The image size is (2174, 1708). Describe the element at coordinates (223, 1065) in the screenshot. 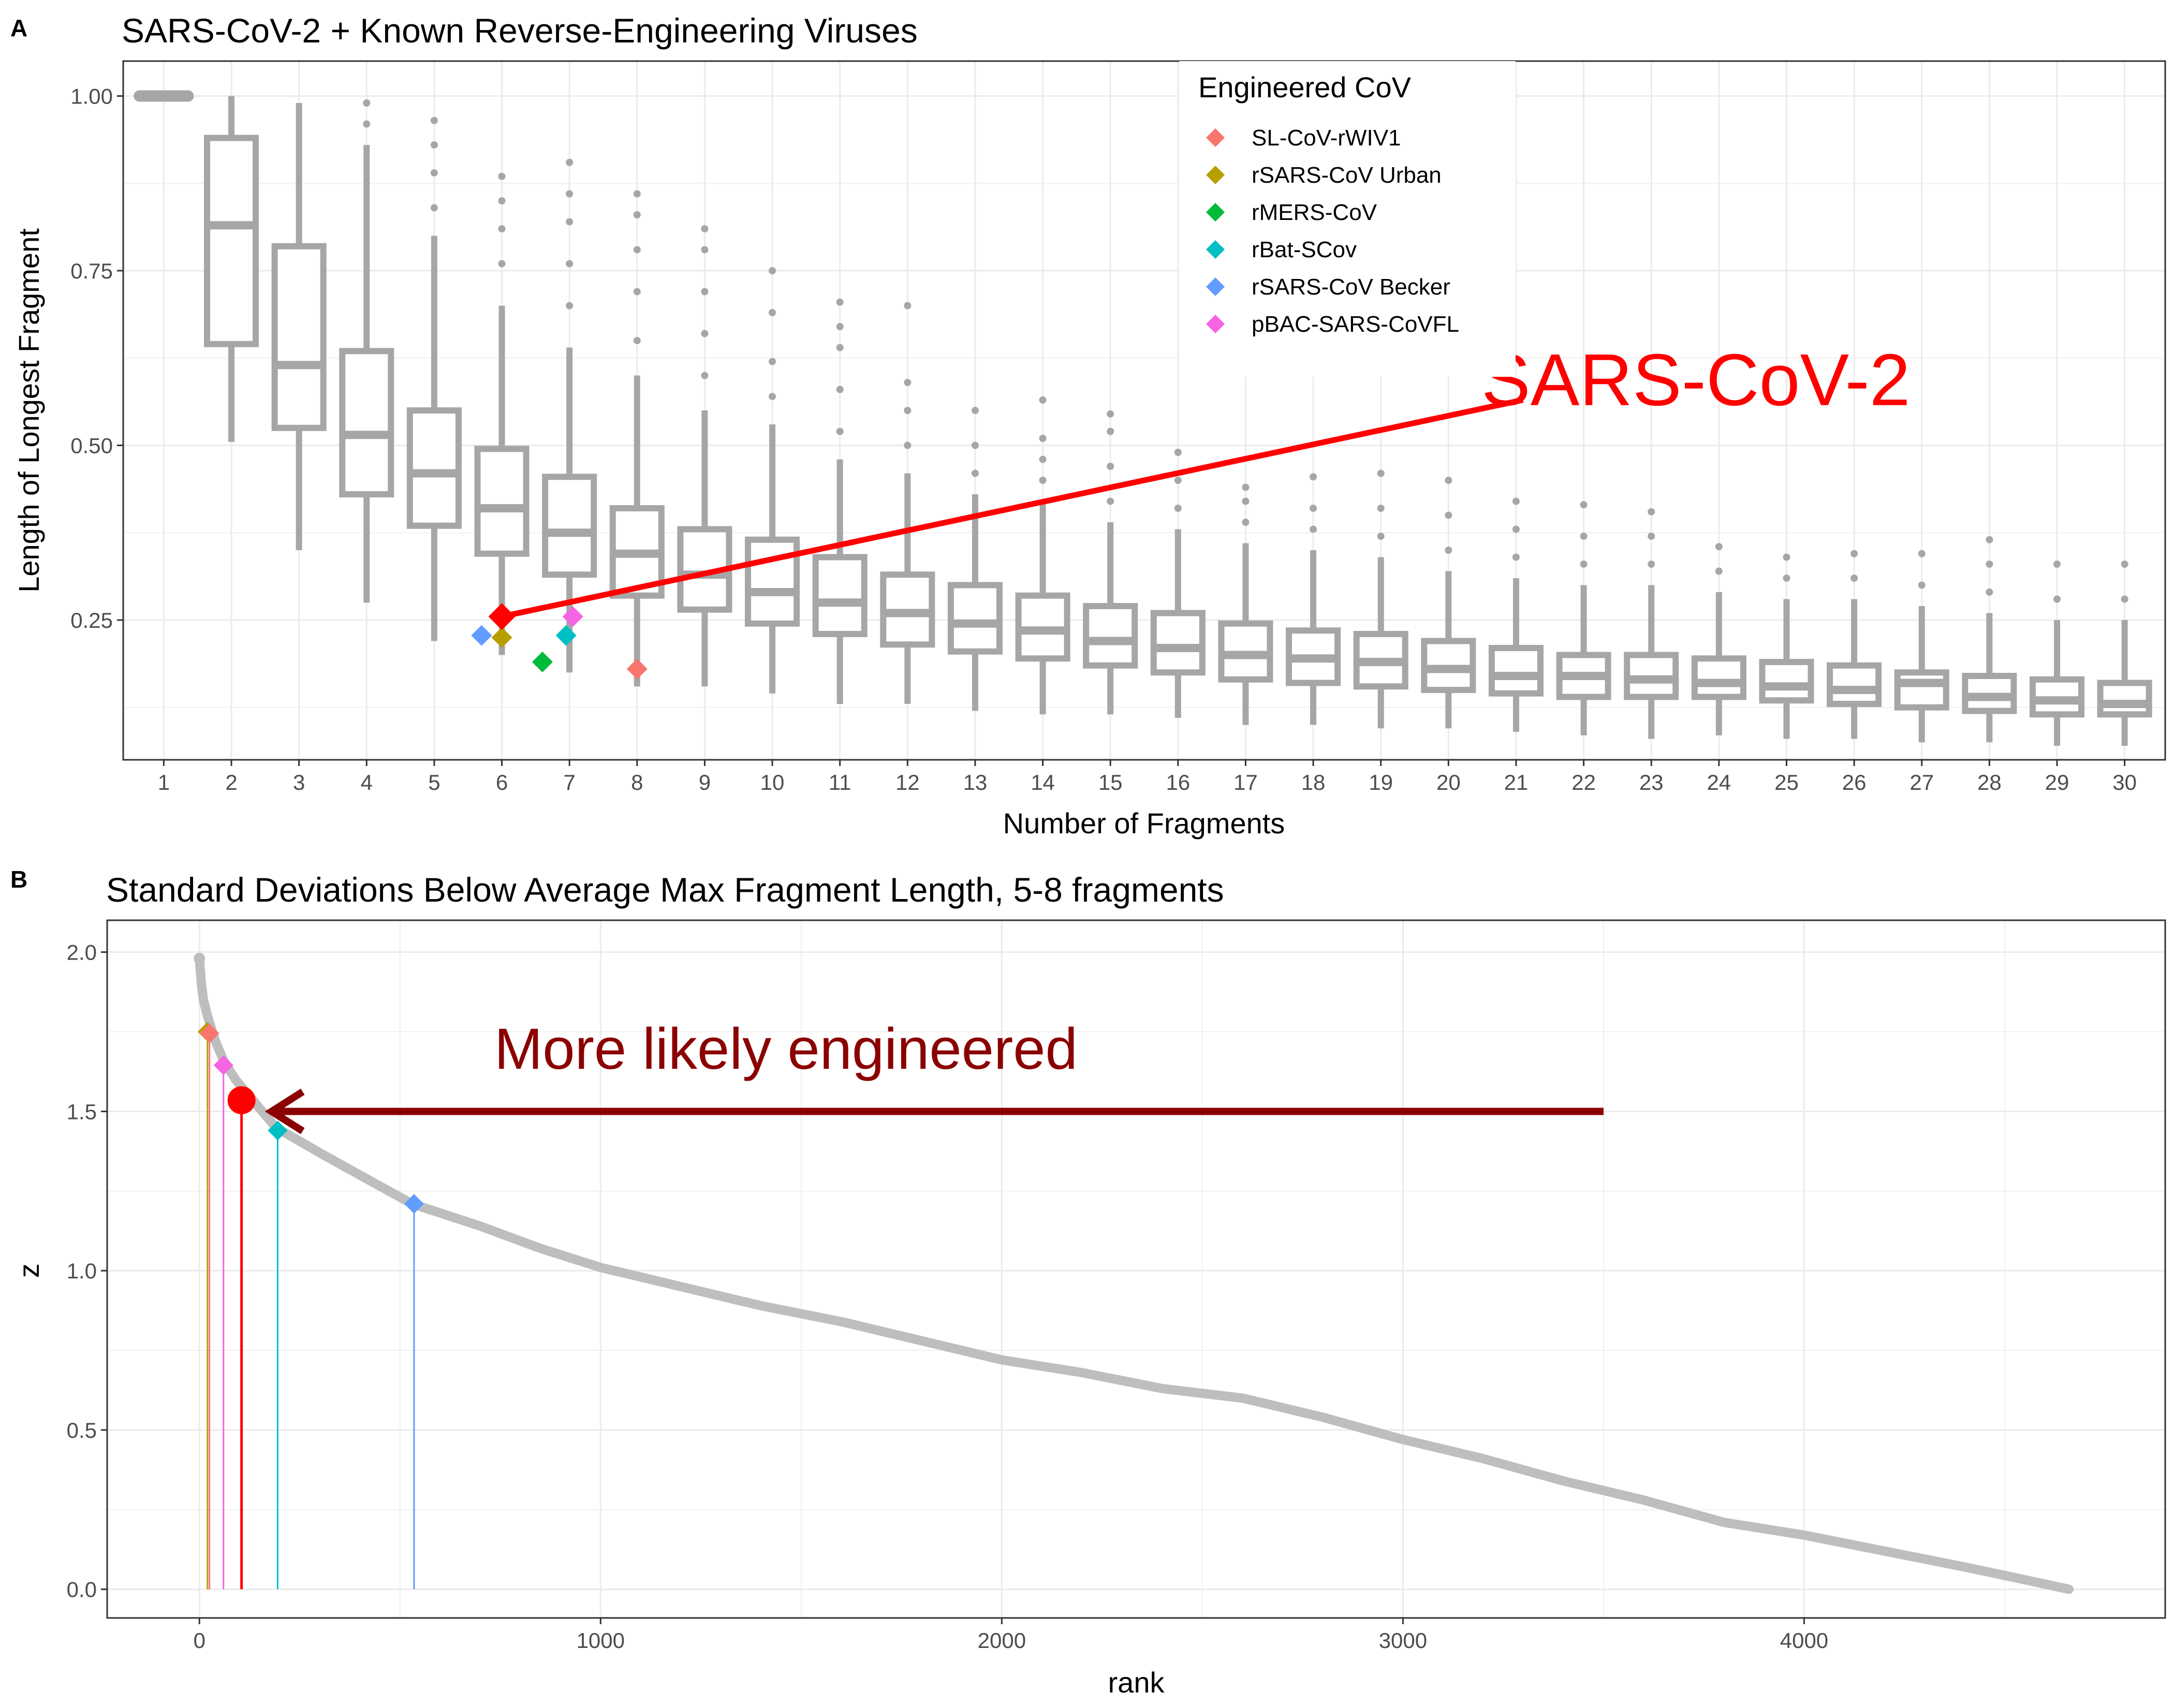

I see `marker-pbac-sars-covfl` at that location.